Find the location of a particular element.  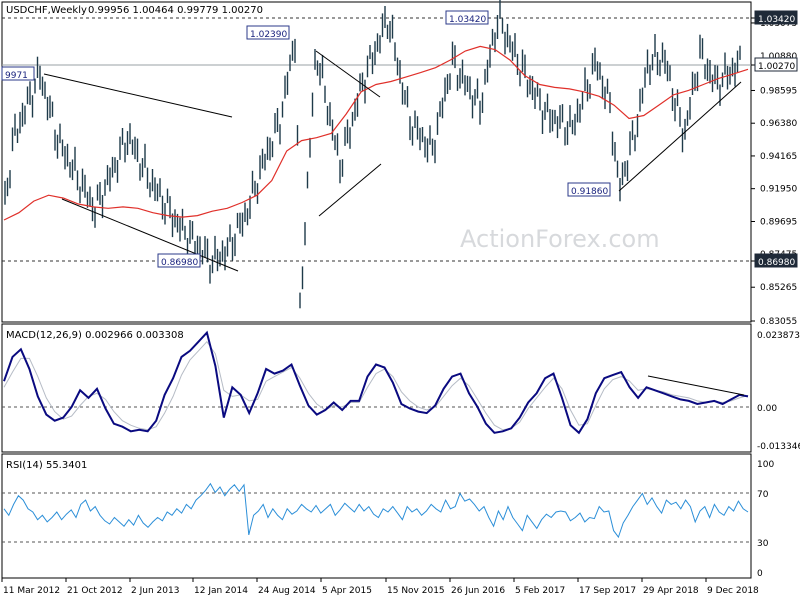

trendline-rising-support is located at coordinates (680, 136).